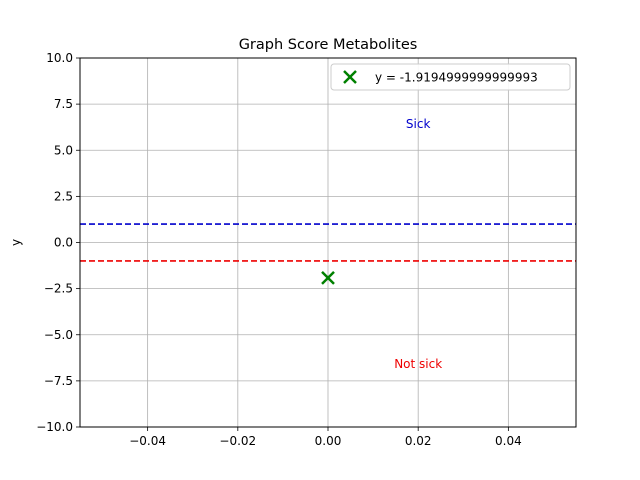 The image size is (640, 480). Describe the element at coordinates (508, 441) in the screenshot. I see `x-tick-label: 0.04` at that location.